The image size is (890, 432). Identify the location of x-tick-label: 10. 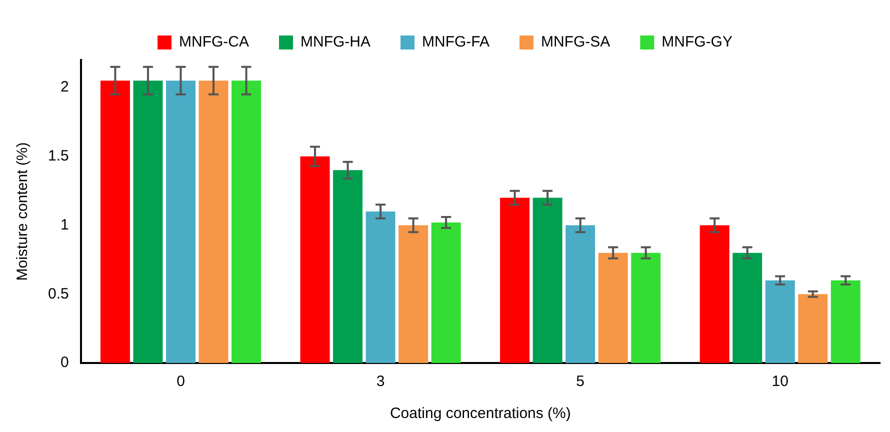
(780, 381).